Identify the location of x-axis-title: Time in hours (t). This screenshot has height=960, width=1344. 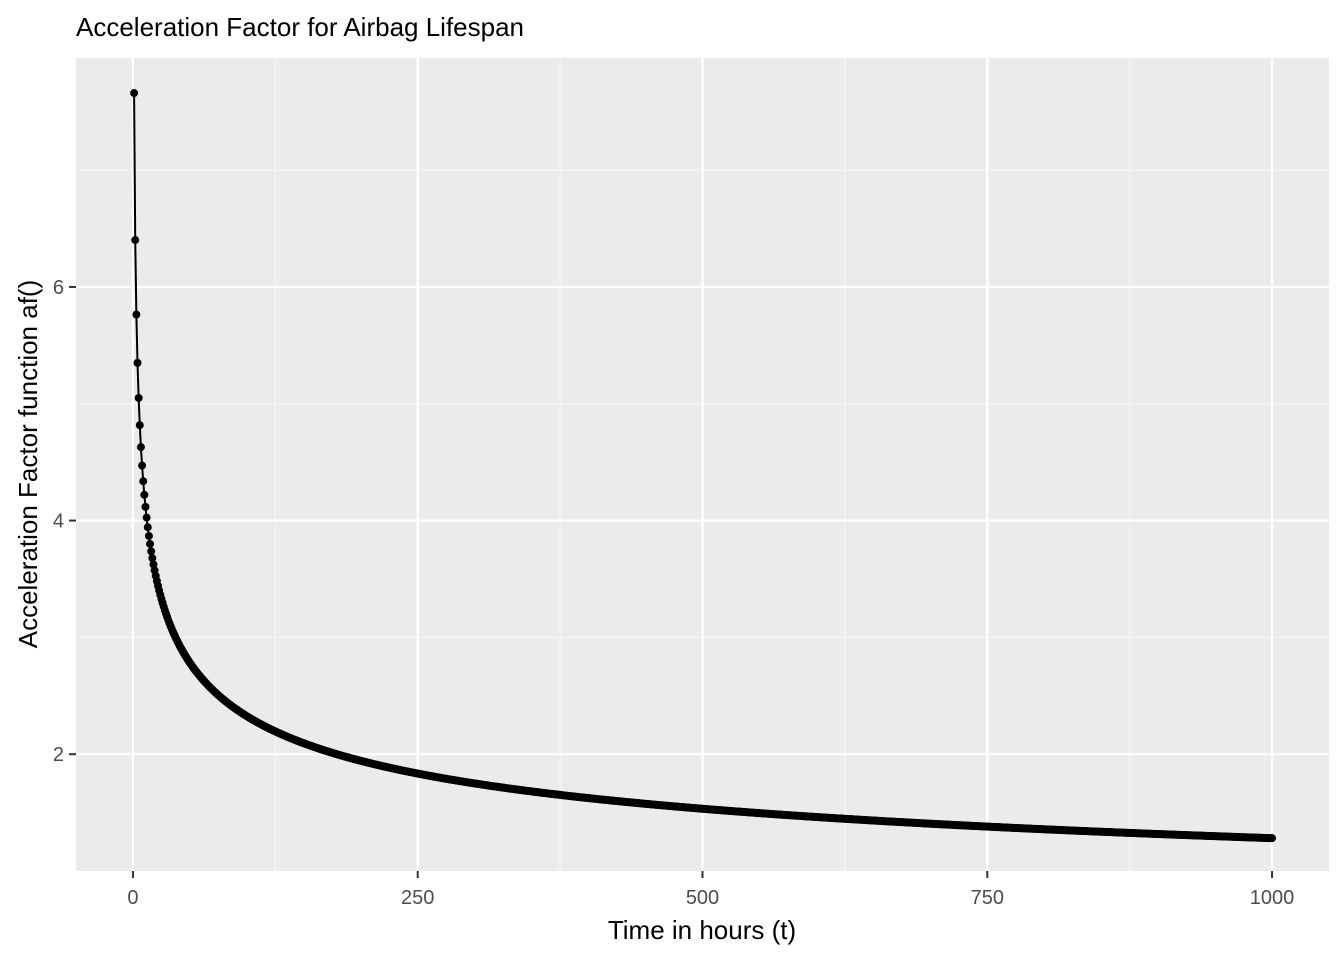
(702, 930).